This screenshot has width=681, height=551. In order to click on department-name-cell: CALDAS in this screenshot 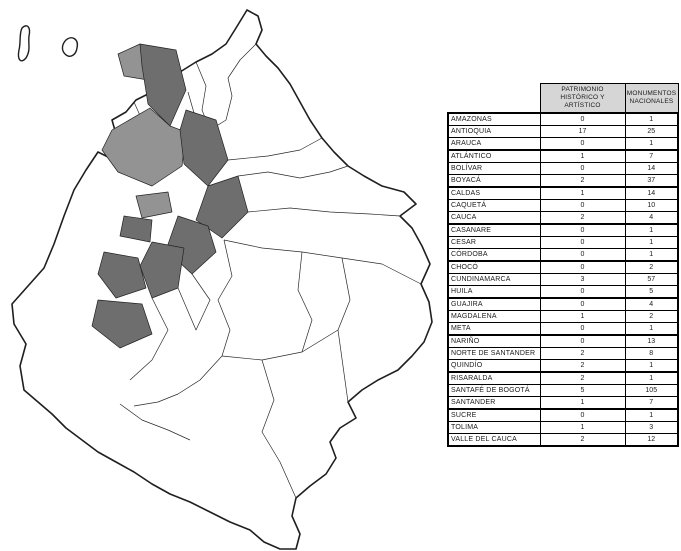, I will do `click(494, 193)`.